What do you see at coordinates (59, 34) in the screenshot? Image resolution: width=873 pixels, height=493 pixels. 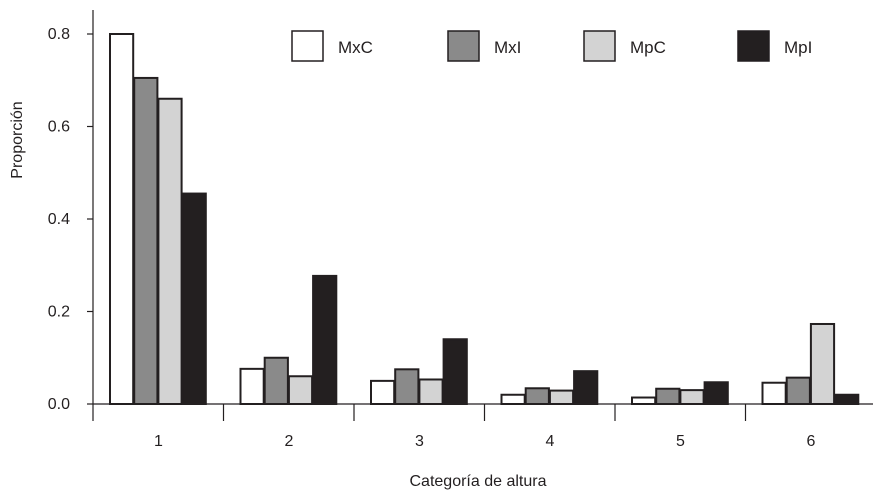 I see `y-tick-label: 0.8` at bounding box center [59, 34].